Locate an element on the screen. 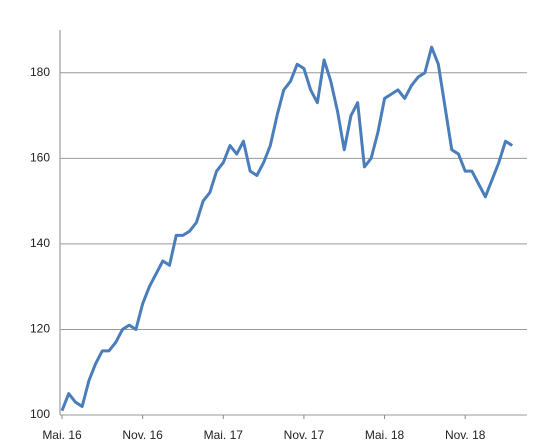 This screenshot has height=446, width=544. y-tick-label: 140 is located at coordinates (40, 243).